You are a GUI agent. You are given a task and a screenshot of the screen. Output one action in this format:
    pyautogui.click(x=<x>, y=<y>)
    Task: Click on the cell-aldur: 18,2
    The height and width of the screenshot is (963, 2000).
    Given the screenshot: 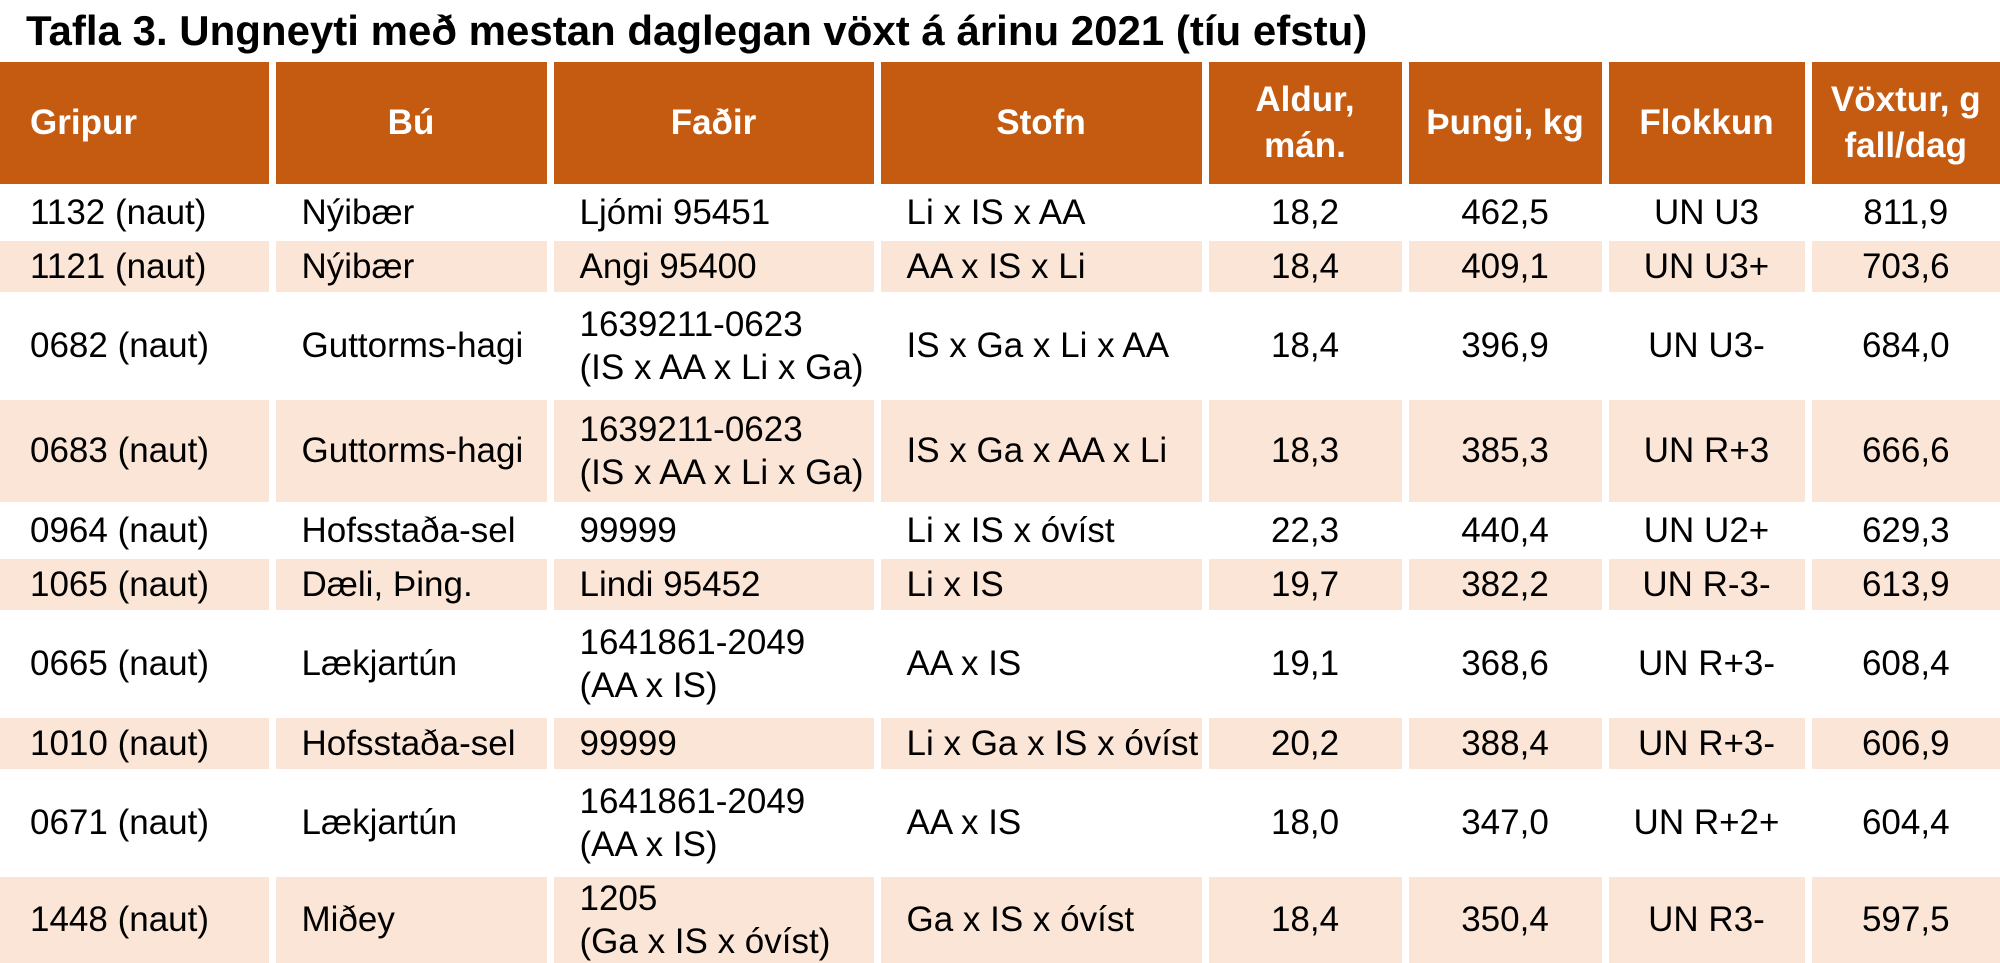 What is the action you would take?
    pyautogui.click(x=1307, y=213)
    